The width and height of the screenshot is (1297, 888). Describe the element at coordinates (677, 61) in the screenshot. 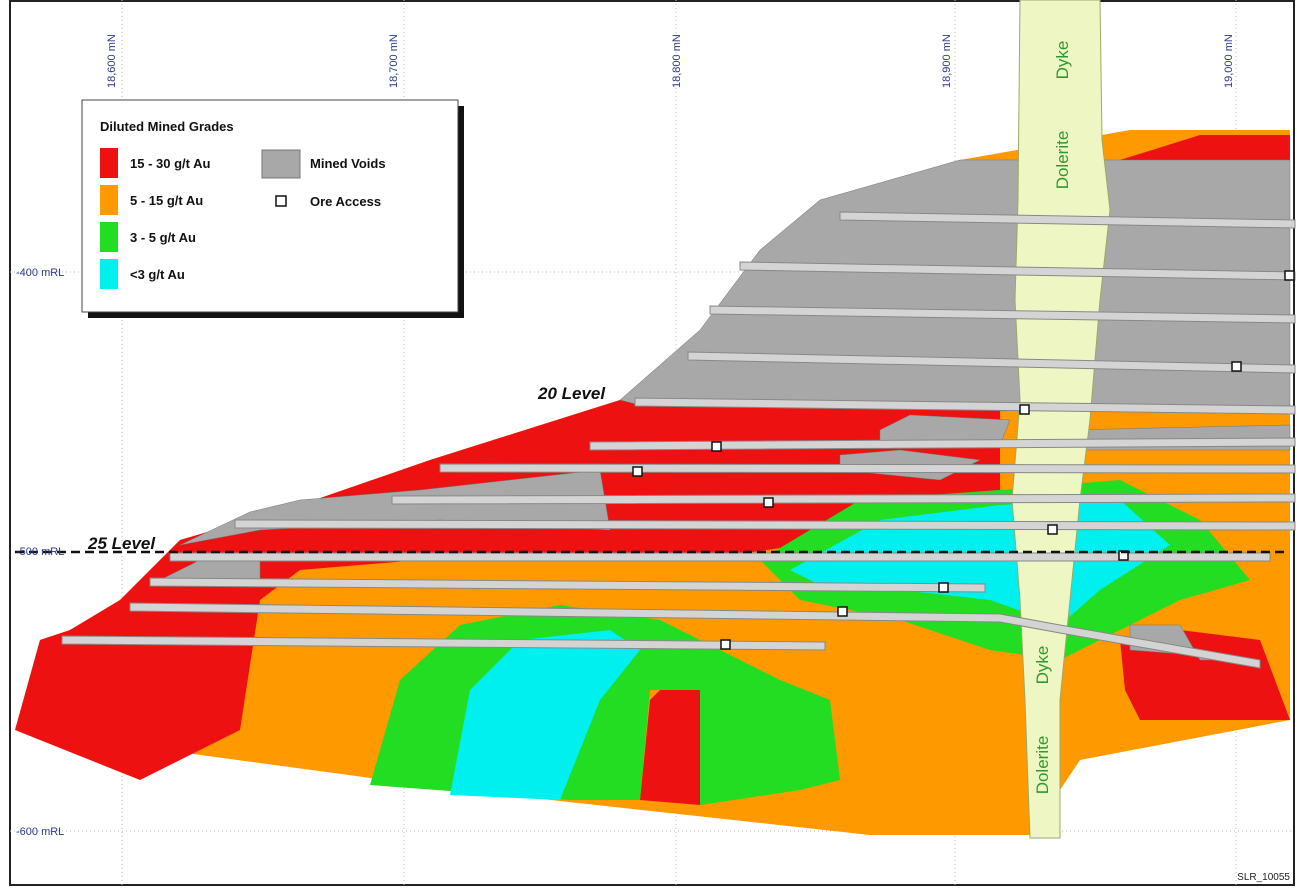

I see `easting-label: 18,800 mN` at that location.